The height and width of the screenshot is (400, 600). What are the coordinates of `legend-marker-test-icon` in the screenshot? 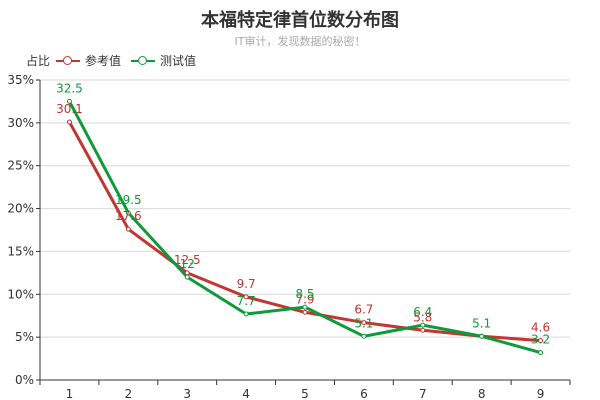 It's located at (143, 61).